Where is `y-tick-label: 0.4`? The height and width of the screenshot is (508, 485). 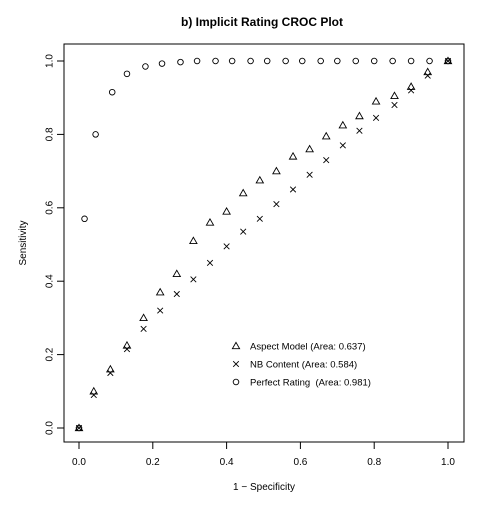 y-tick-label: 0.4 is located at coordinates (50, 281).